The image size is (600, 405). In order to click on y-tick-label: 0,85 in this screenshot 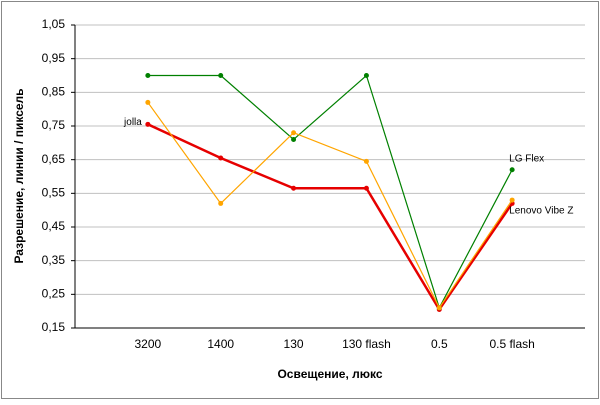, I will do `click(54, 92)`.